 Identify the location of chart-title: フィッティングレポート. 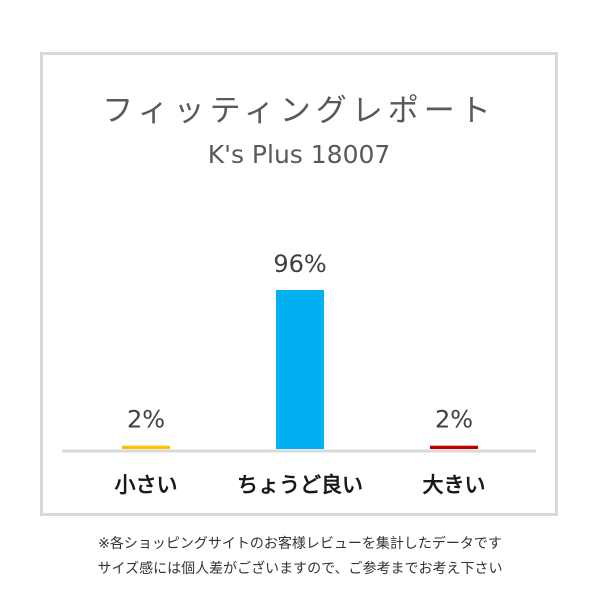
(299, 111).